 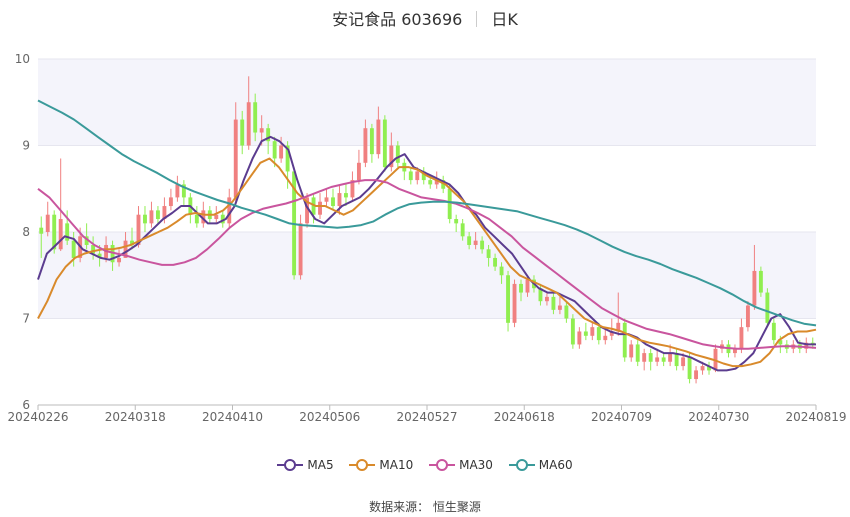 What do you see at coordinates (397, 19) in the screenshot?
I see `stock-name-code: 安记食品 603696` at bounding box center [397, 19].